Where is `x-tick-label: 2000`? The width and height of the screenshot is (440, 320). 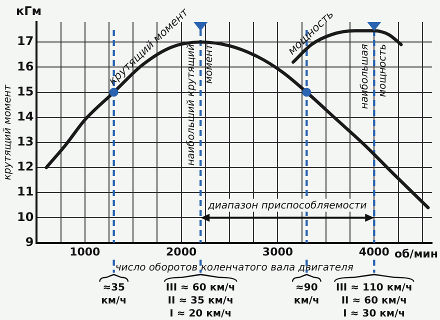
x-tick-label: 2000 is located at coordinates (181, 251).